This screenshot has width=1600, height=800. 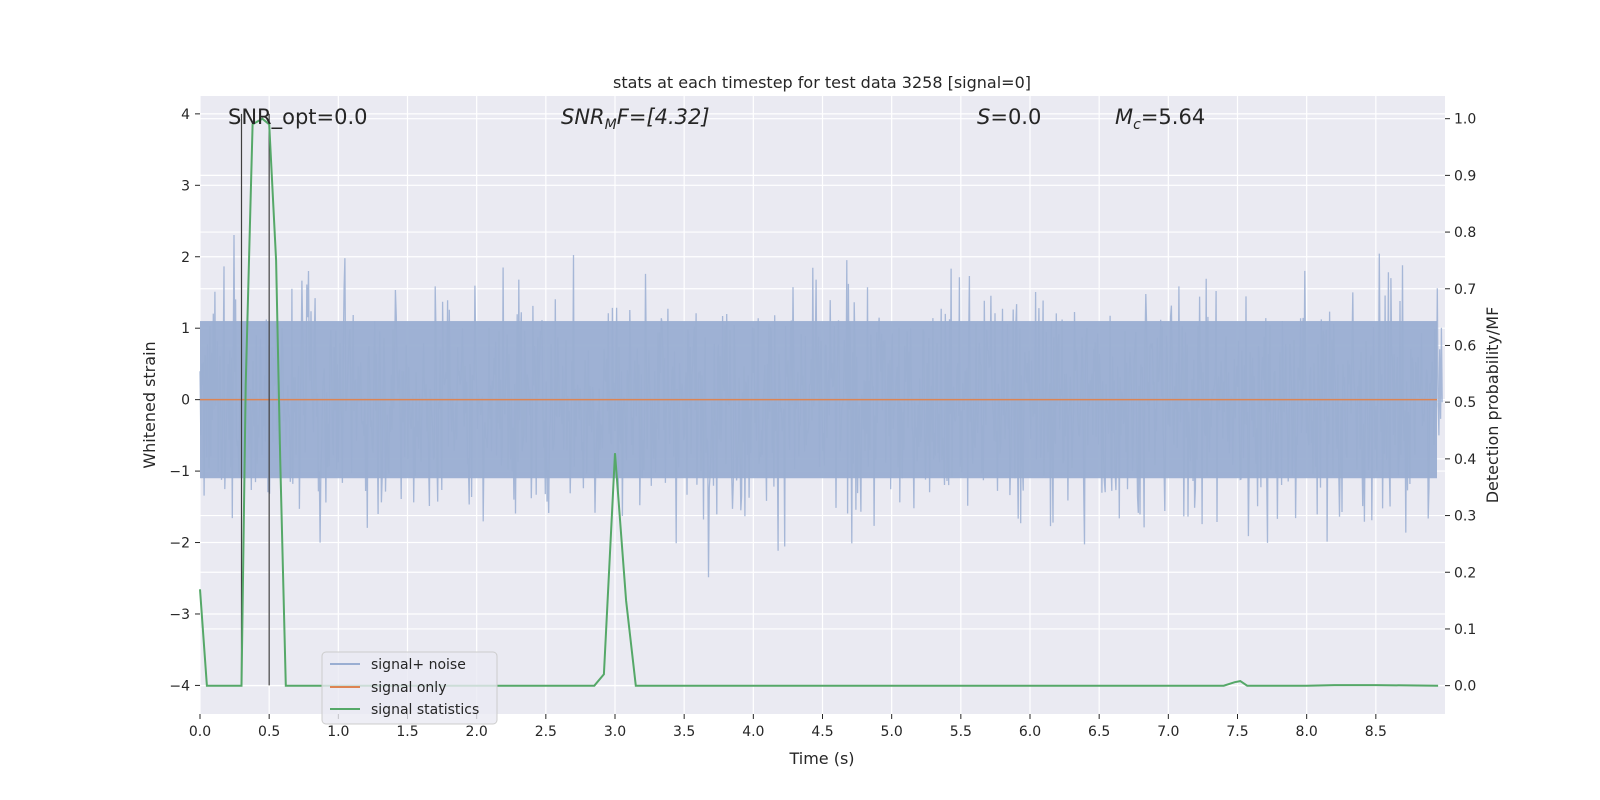 What do you see at coordinates (961, 732) in the screenshot?
I see `x-tick-label: 5.5` at bounding box center [961, 732].